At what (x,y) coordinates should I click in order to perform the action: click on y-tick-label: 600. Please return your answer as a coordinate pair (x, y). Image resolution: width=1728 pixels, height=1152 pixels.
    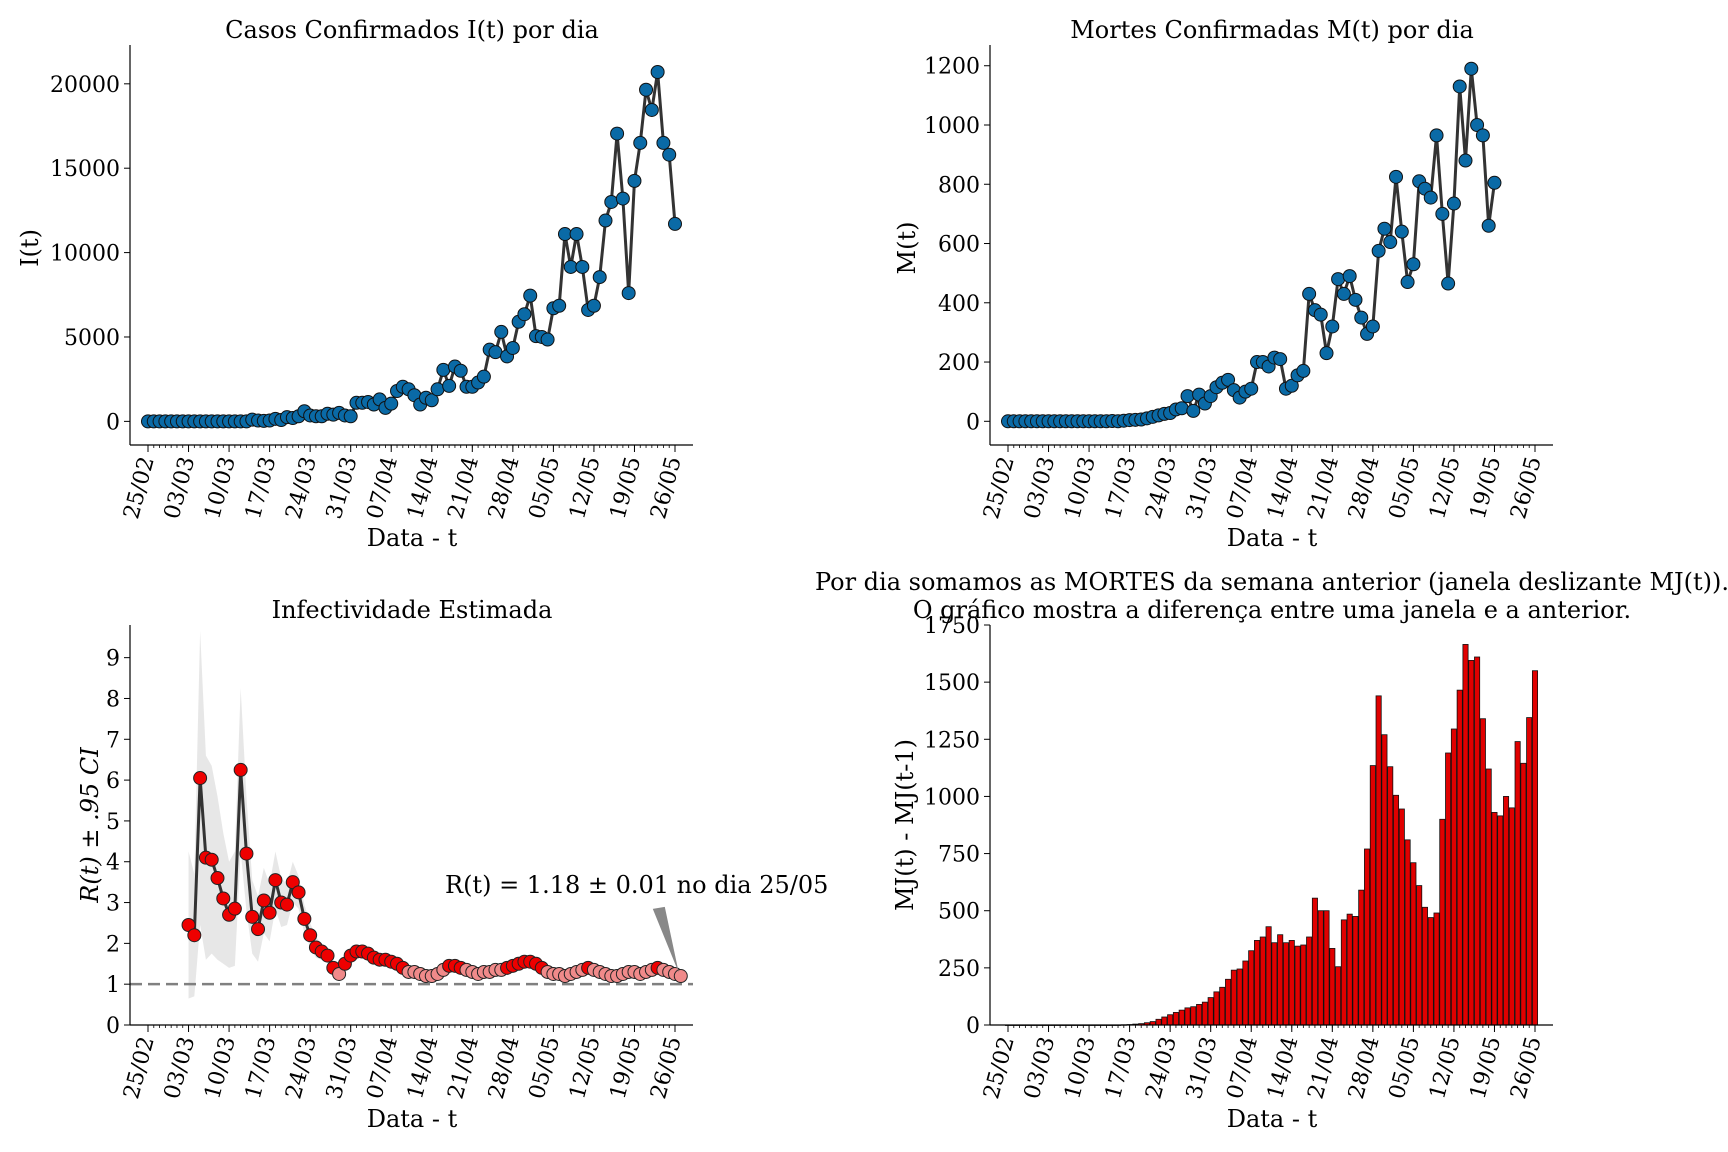
    Looking at the image, I should click on (959, 245).